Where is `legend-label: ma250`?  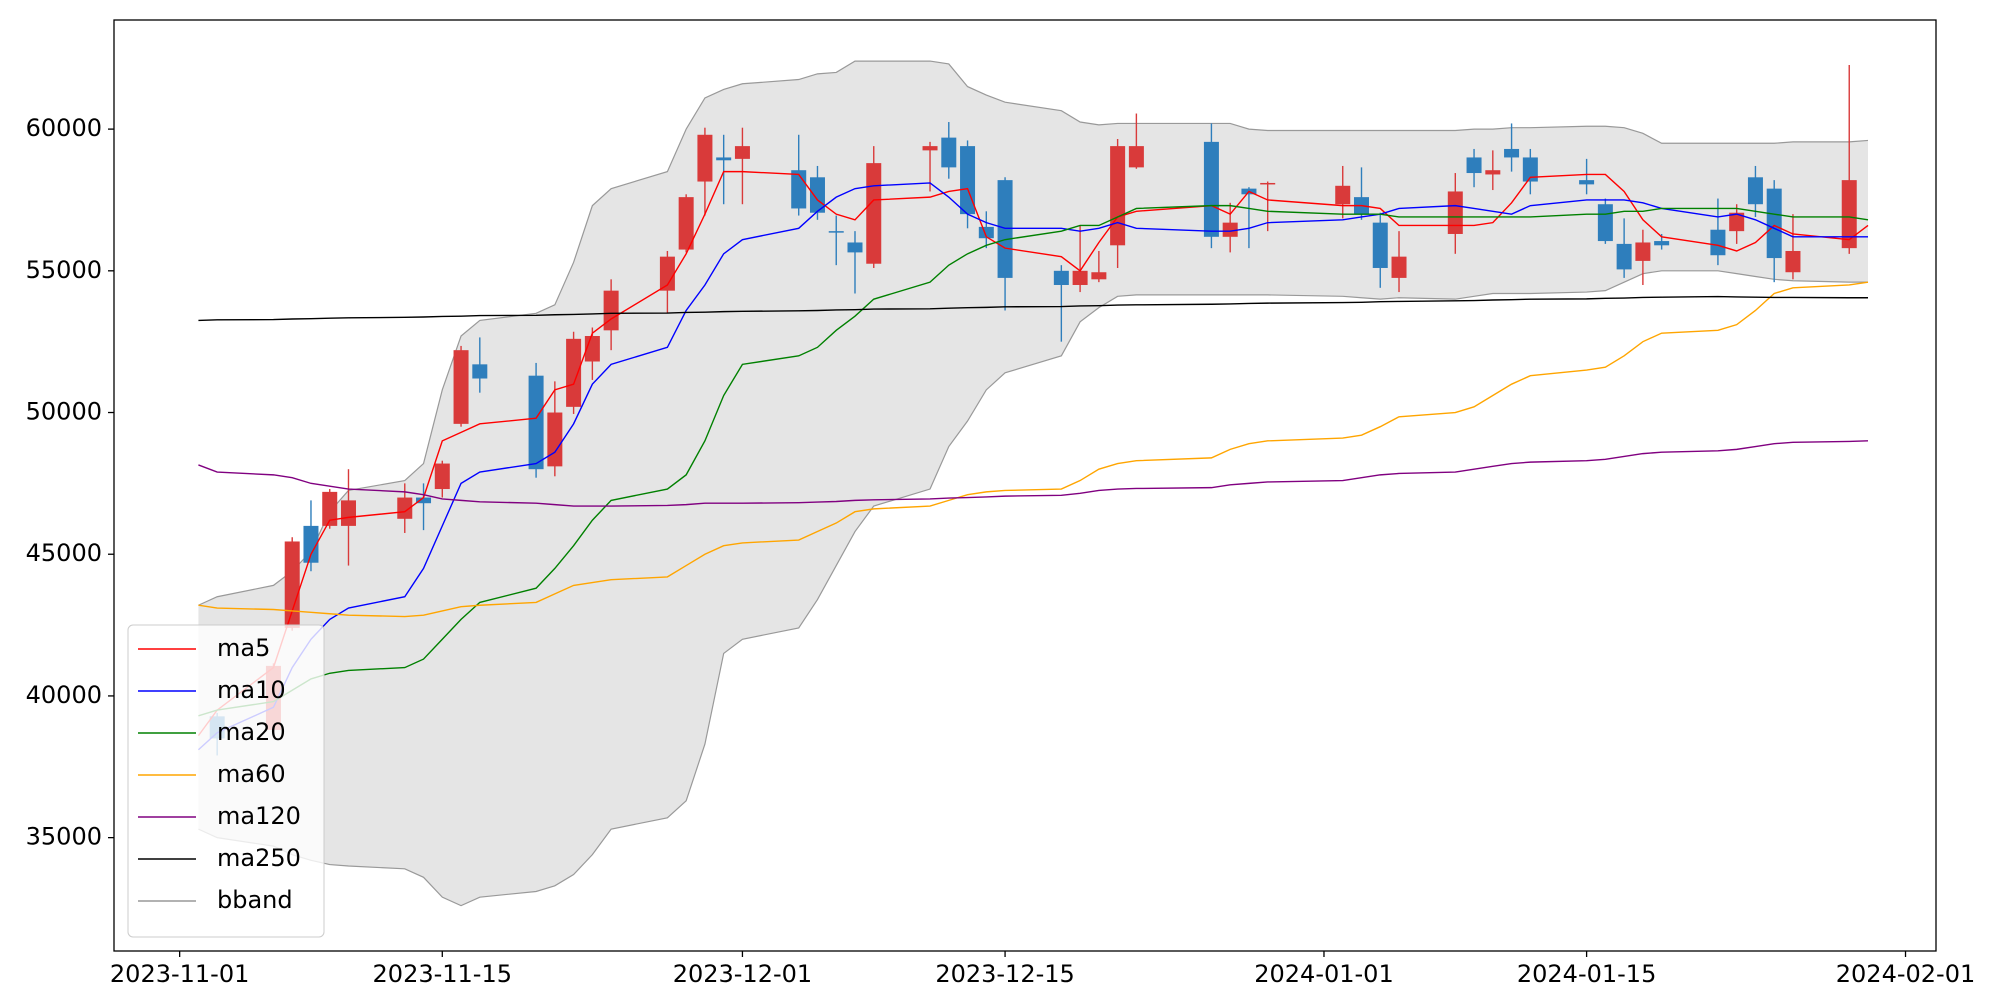 legend-label: ma250 is located at coordinates (259, 858).